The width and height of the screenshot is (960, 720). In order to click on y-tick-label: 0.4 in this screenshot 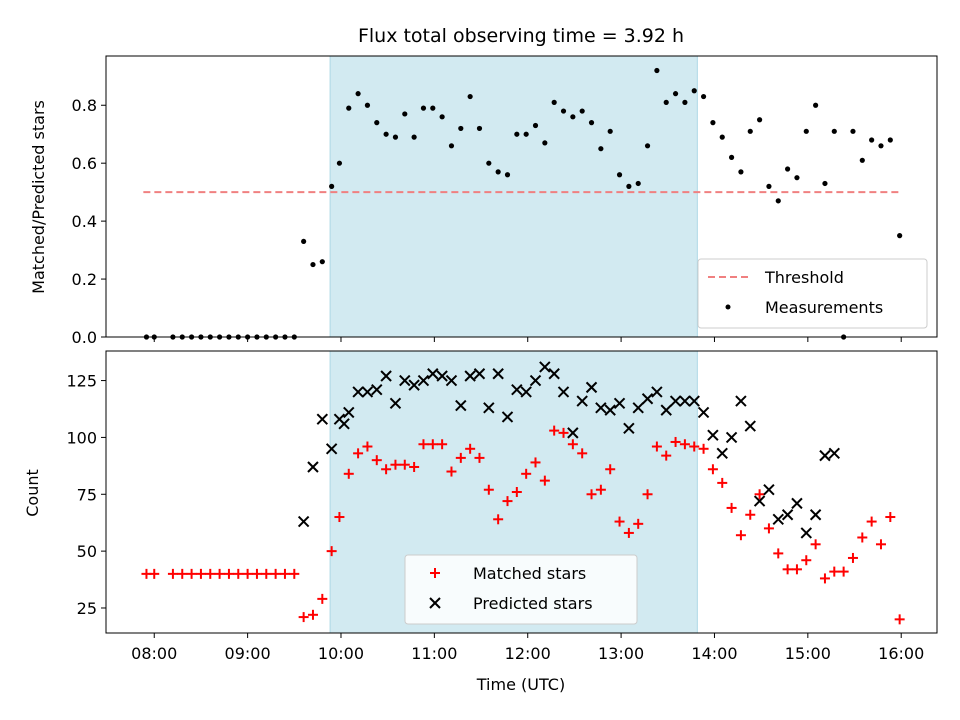, I will do `click(84, 221)`.